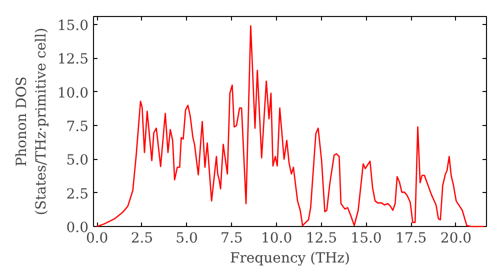 The image size is (500, 280). Describe the element at coordinates (142, 238) in the screenshot. I see `x-tick-label: 2.5` at that location.